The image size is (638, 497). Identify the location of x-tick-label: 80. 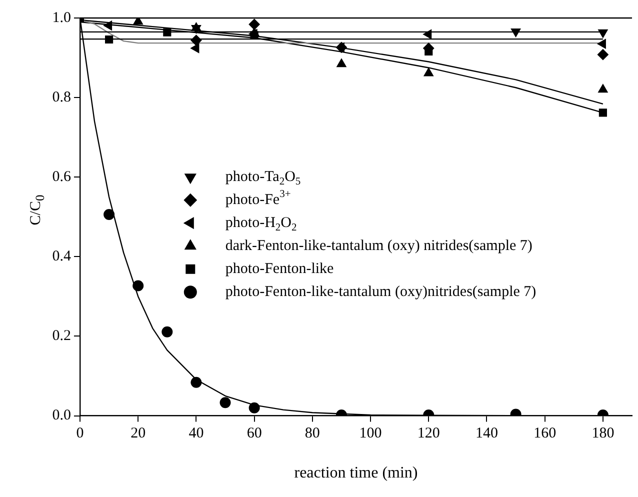
(312, 434).